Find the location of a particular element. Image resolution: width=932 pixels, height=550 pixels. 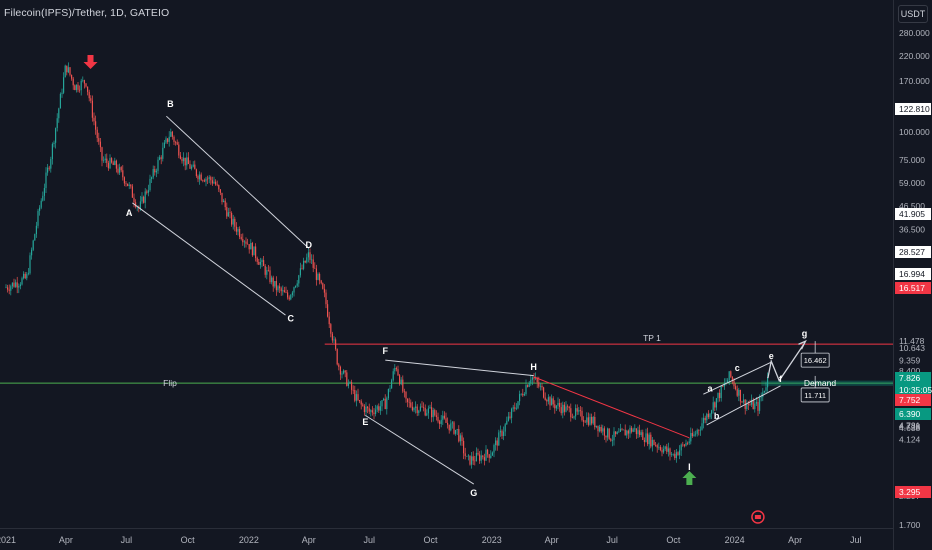

price-tag-value: 7.752 is located at coordinates (910, 400).